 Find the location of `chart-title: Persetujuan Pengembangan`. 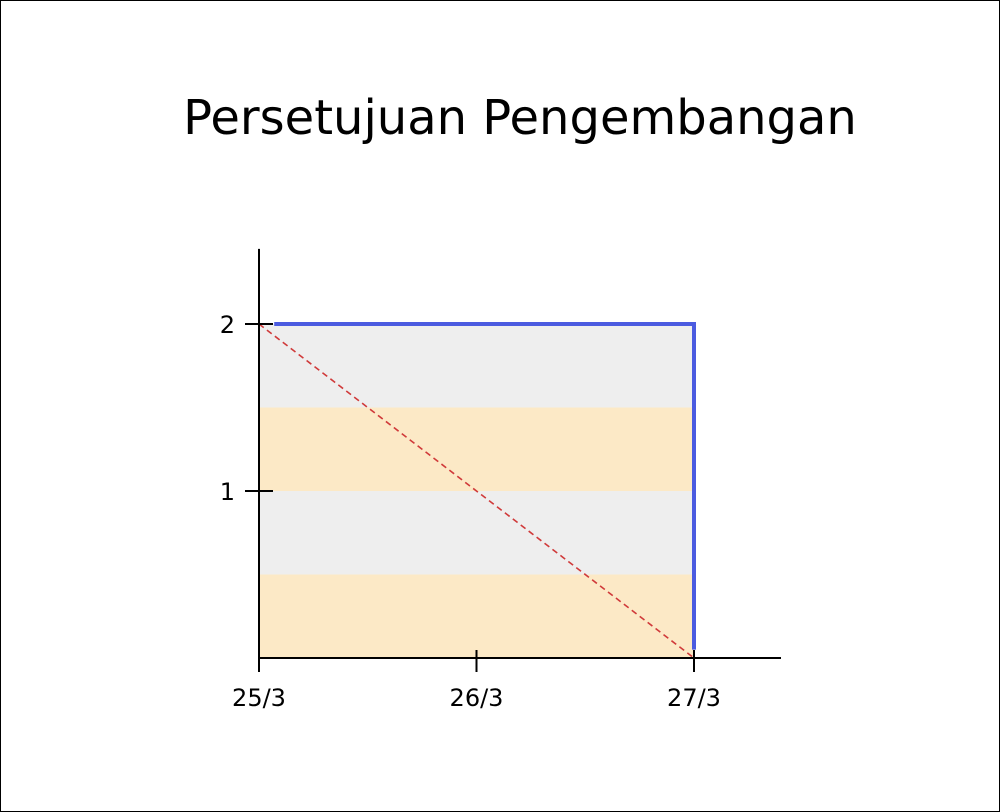

chart-title: Persetujuan Pengembangan is located at coordinates (520, 118).